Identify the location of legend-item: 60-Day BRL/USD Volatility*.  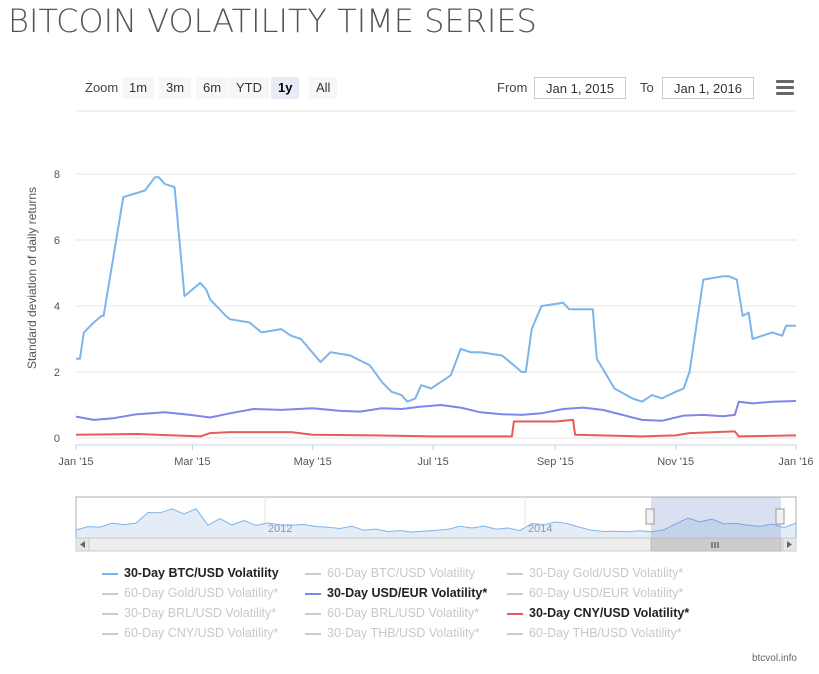
(392, 613).